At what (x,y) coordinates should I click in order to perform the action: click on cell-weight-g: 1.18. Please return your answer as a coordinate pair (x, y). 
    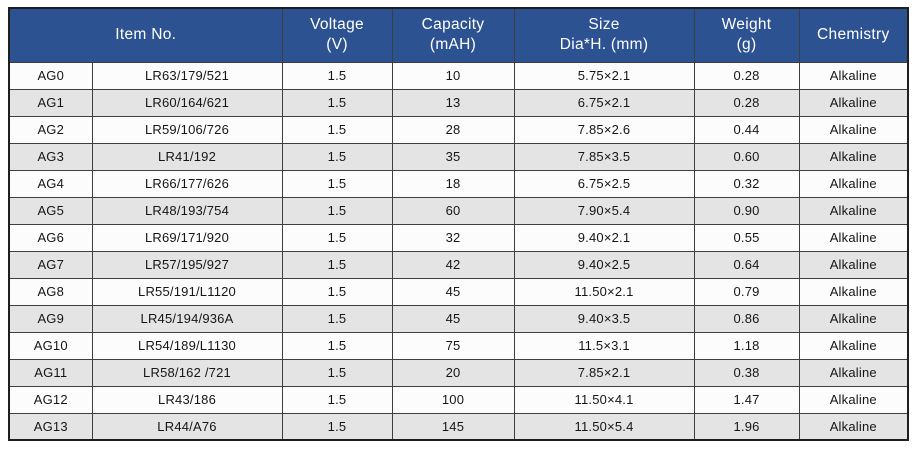
    Looking at the image, I should click on (746, 345).